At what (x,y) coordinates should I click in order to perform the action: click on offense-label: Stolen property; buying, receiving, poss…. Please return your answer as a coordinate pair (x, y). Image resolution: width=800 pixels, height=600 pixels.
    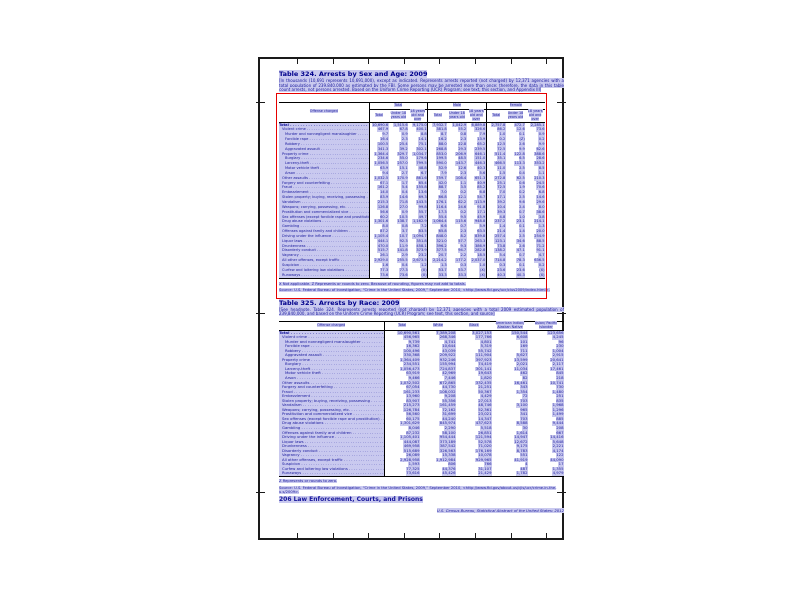
    Looking at the image, I should click on (324, 197).